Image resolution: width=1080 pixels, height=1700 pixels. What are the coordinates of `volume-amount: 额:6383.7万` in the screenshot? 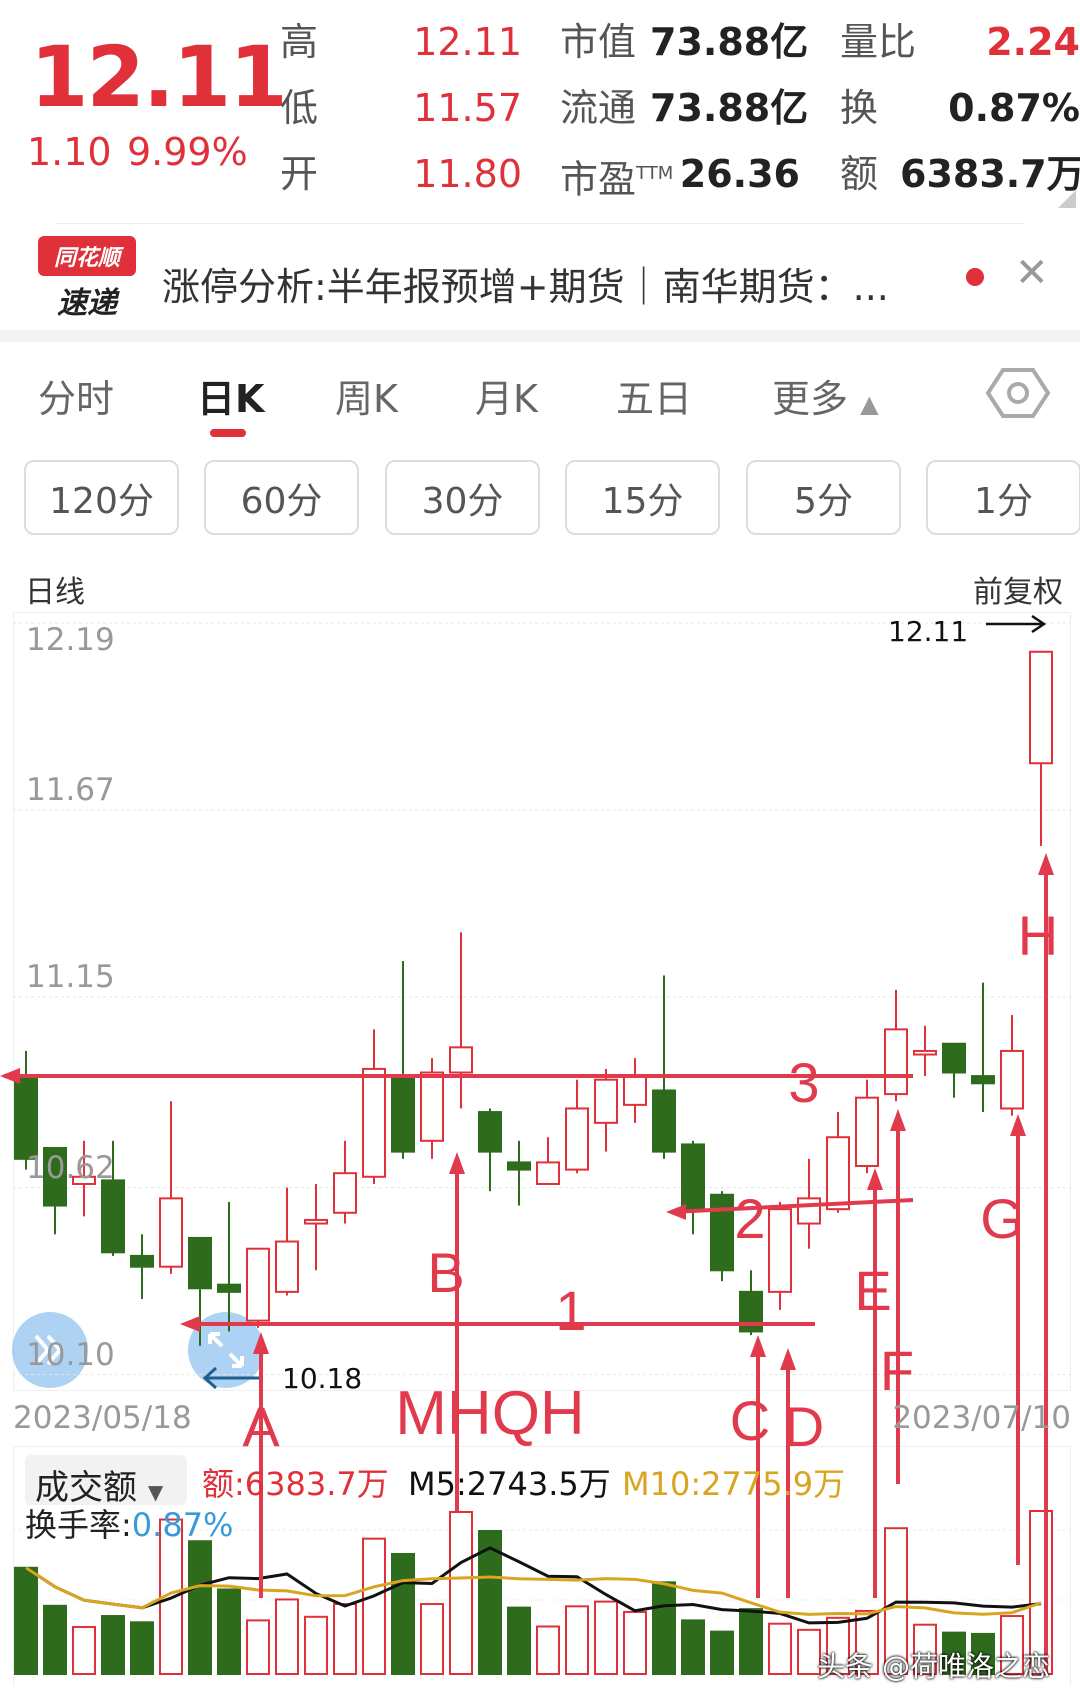 It's located at (295, 1484).